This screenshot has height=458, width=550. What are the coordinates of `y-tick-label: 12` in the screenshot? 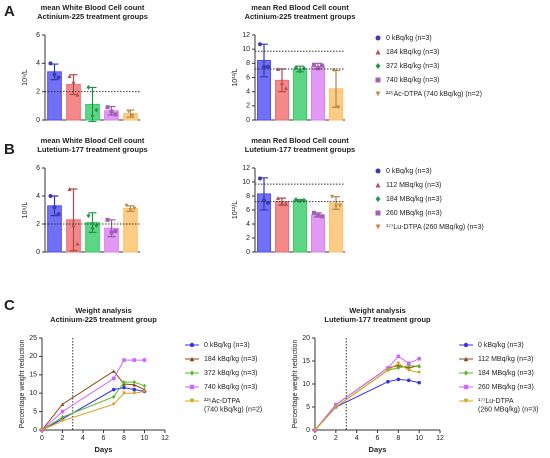 It's located at (246, 168).